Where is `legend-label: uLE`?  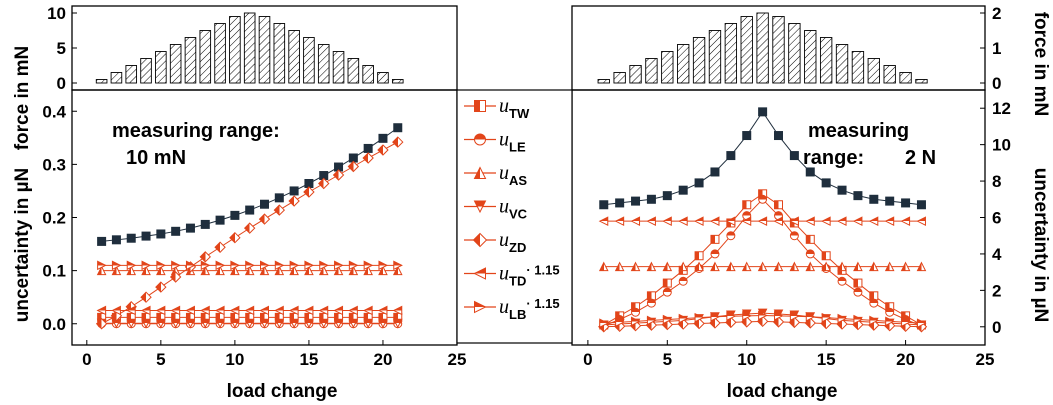
legend-label: uLE is located at coordinates (512, 142).